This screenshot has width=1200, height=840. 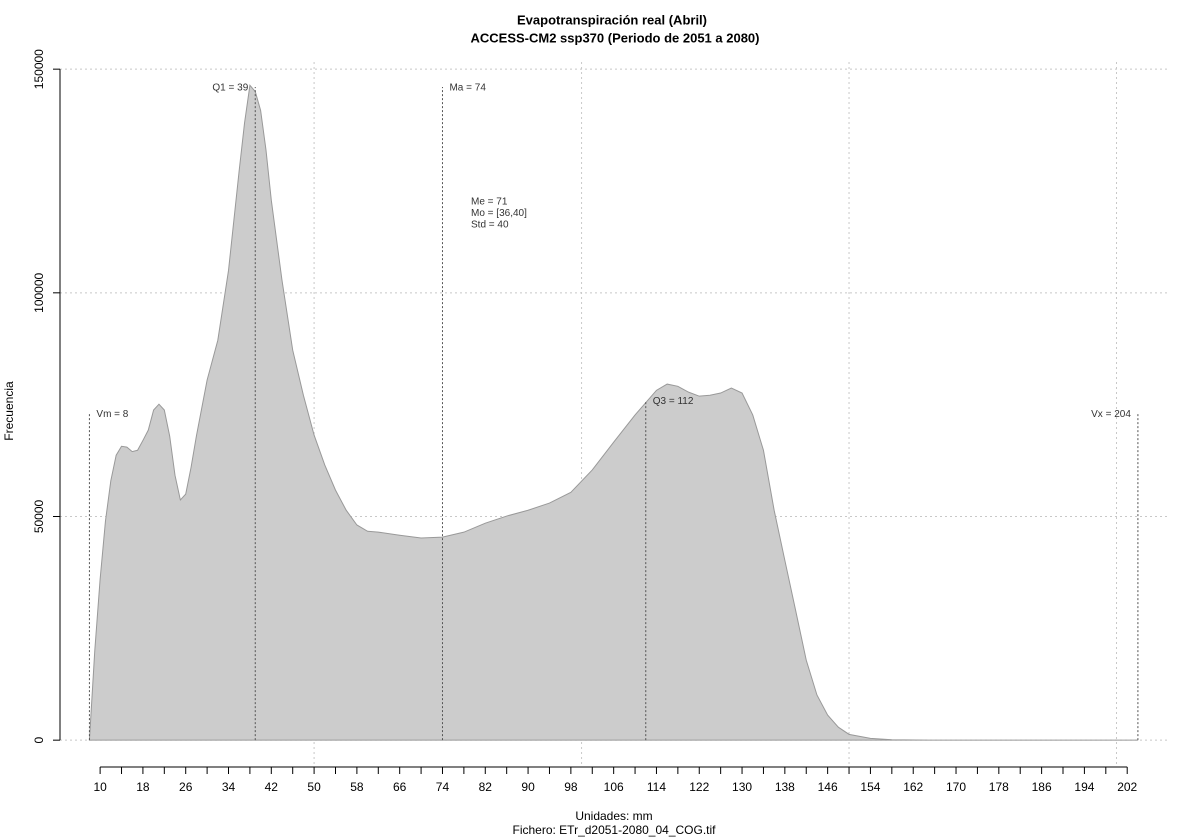 What do you see at coordinates (612, 19) in the screenshot?
I see `chart-title: Evapotranspiración real (Abril)` at bounding box center [612, 19].